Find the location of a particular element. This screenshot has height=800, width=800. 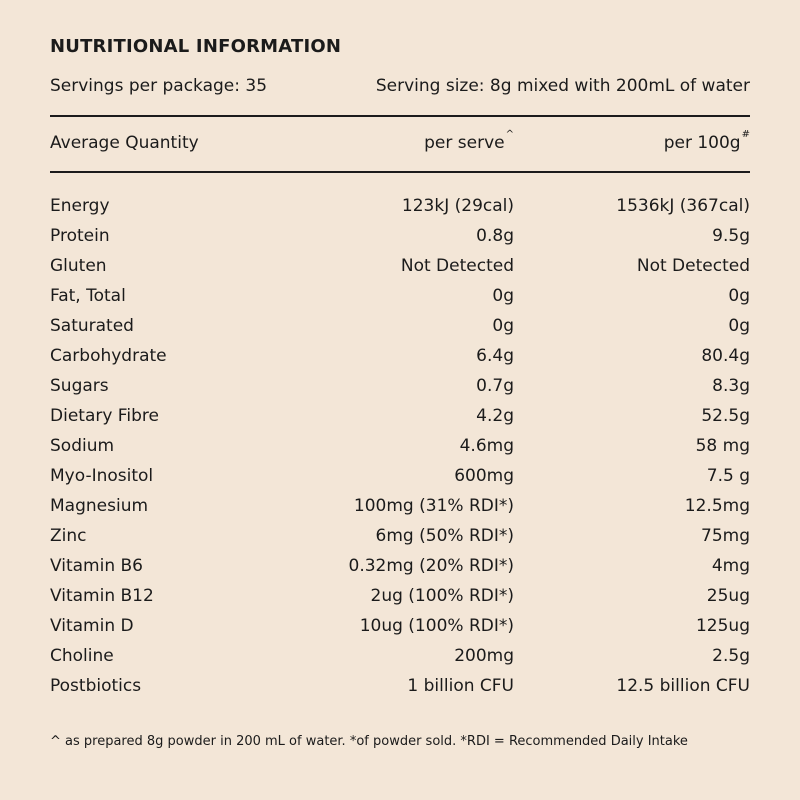

header-per-serve-label: per serve is located at coordinates (464, 143).